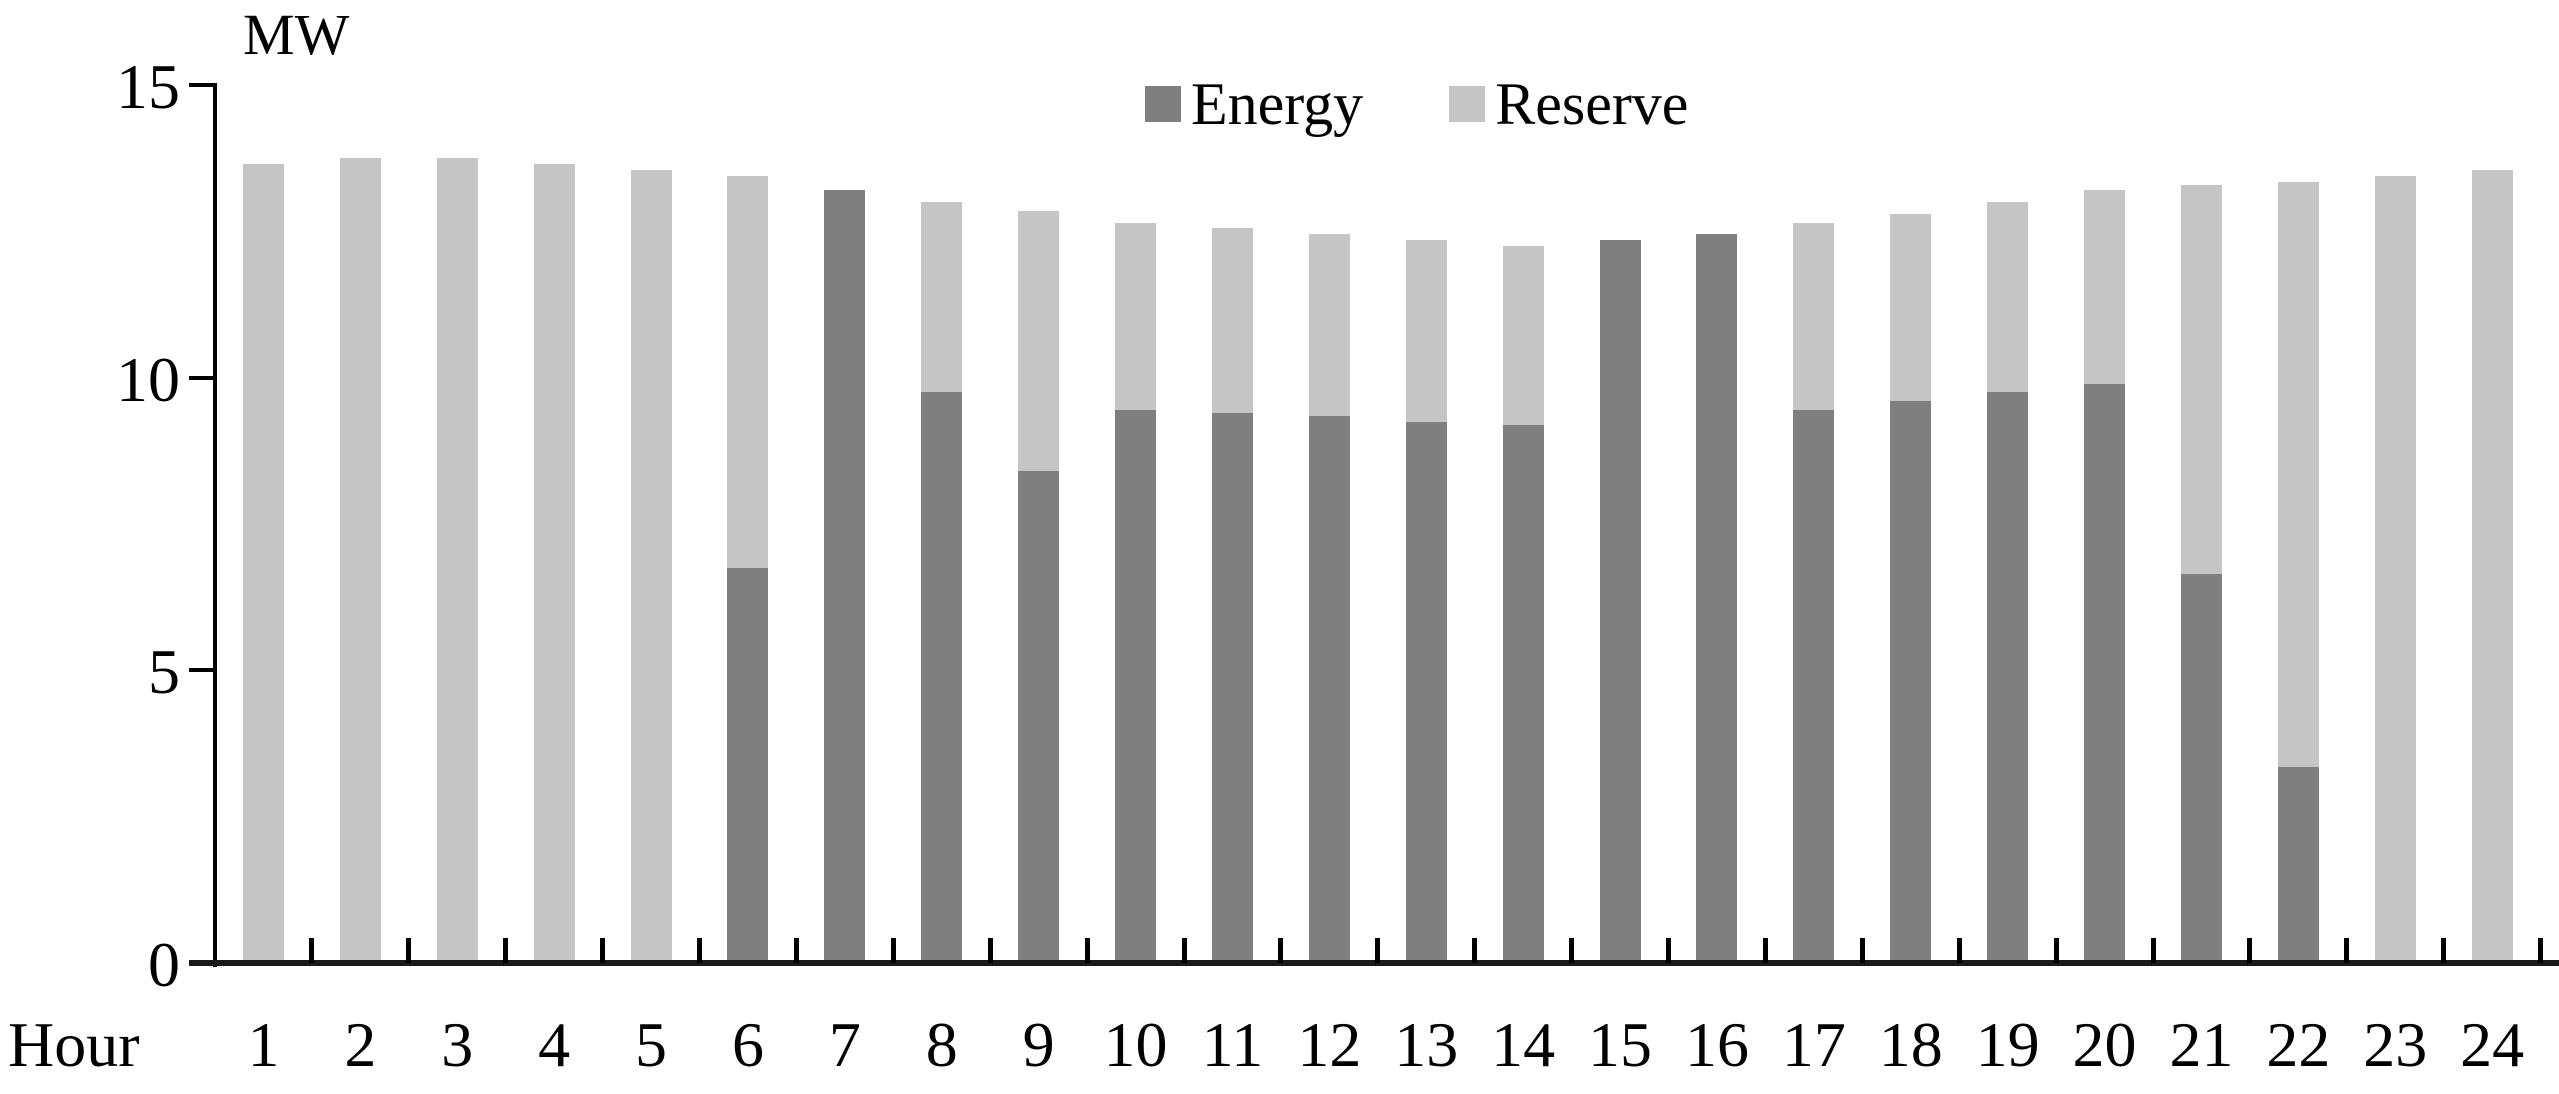 This screenshot has height=1094, width=2559. I want to click on x-axis-label-hour-10: 10, so click(1135, 1044).